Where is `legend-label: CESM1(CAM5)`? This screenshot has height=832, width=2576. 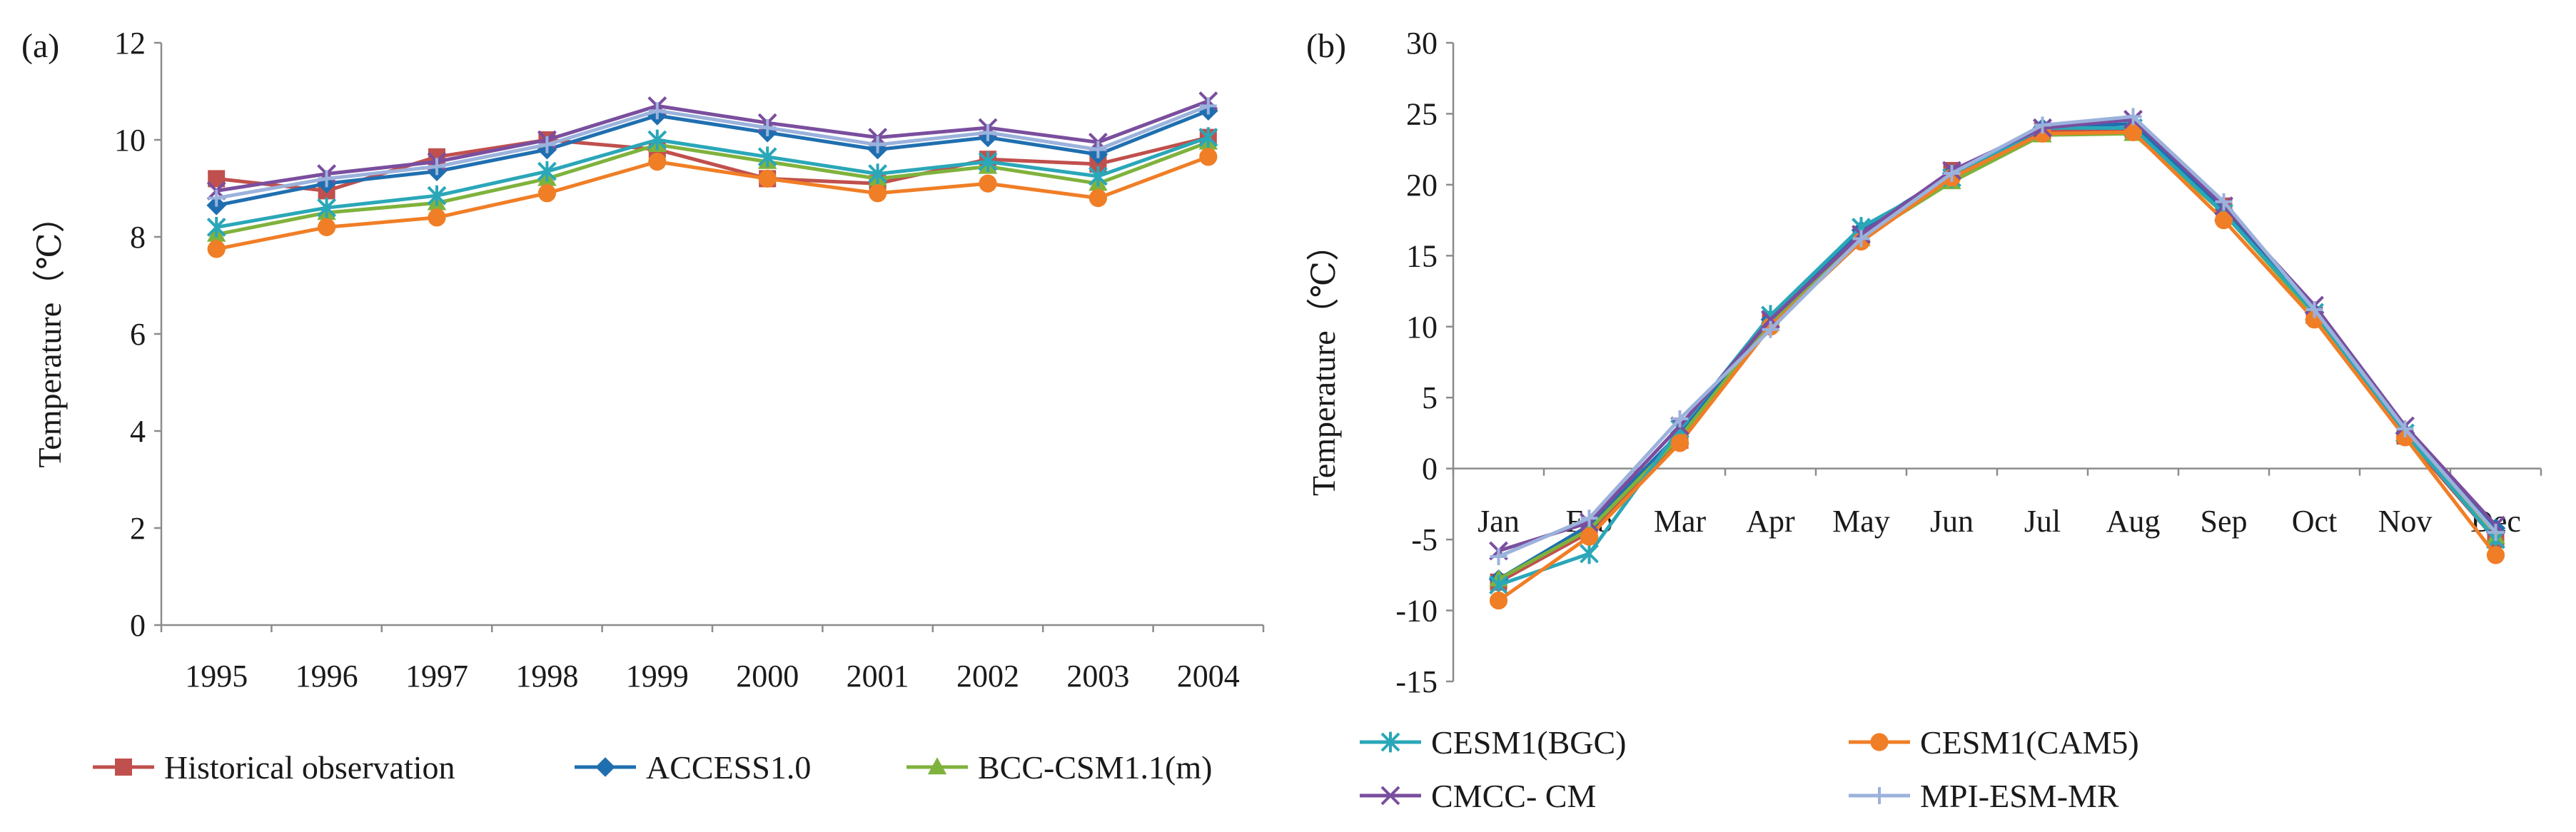
legend-label: CESM1(CAM5) is located at coordinates (2029, 743).